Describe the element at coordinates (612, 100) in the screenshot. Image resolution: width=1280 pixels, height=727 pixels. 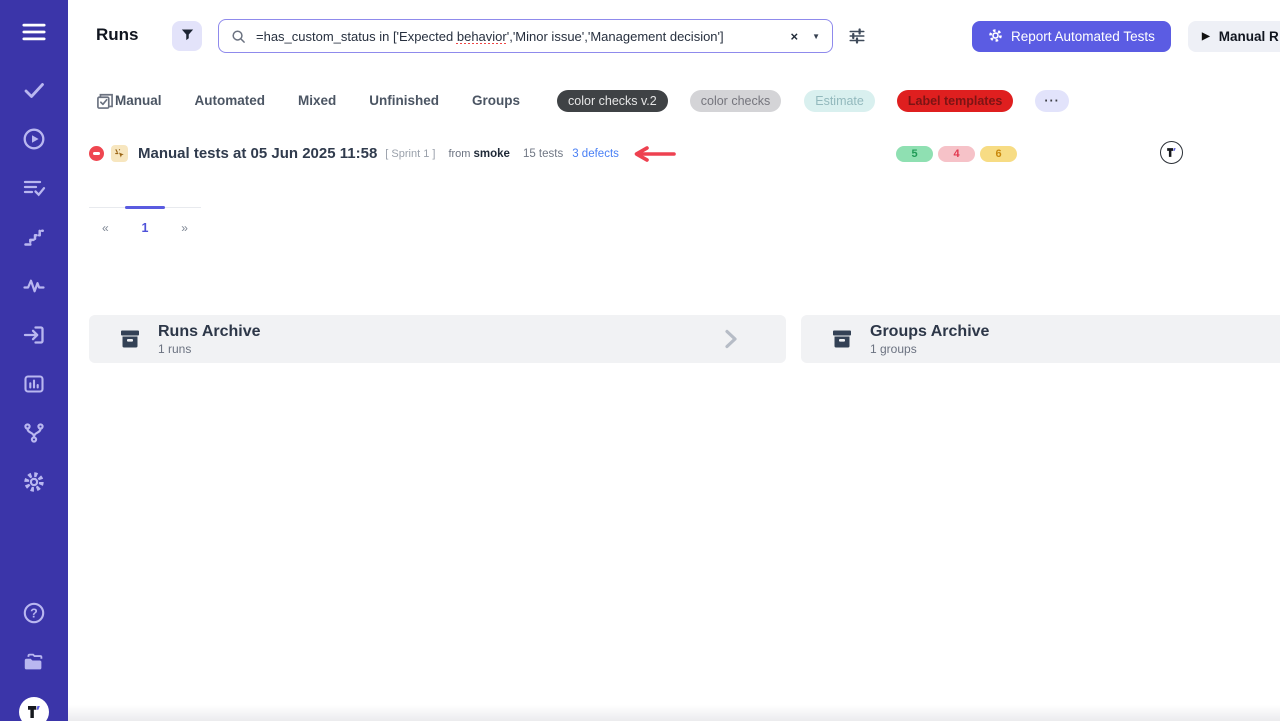
I see `tag-color-checks-v2: color checks v.2` at that location.